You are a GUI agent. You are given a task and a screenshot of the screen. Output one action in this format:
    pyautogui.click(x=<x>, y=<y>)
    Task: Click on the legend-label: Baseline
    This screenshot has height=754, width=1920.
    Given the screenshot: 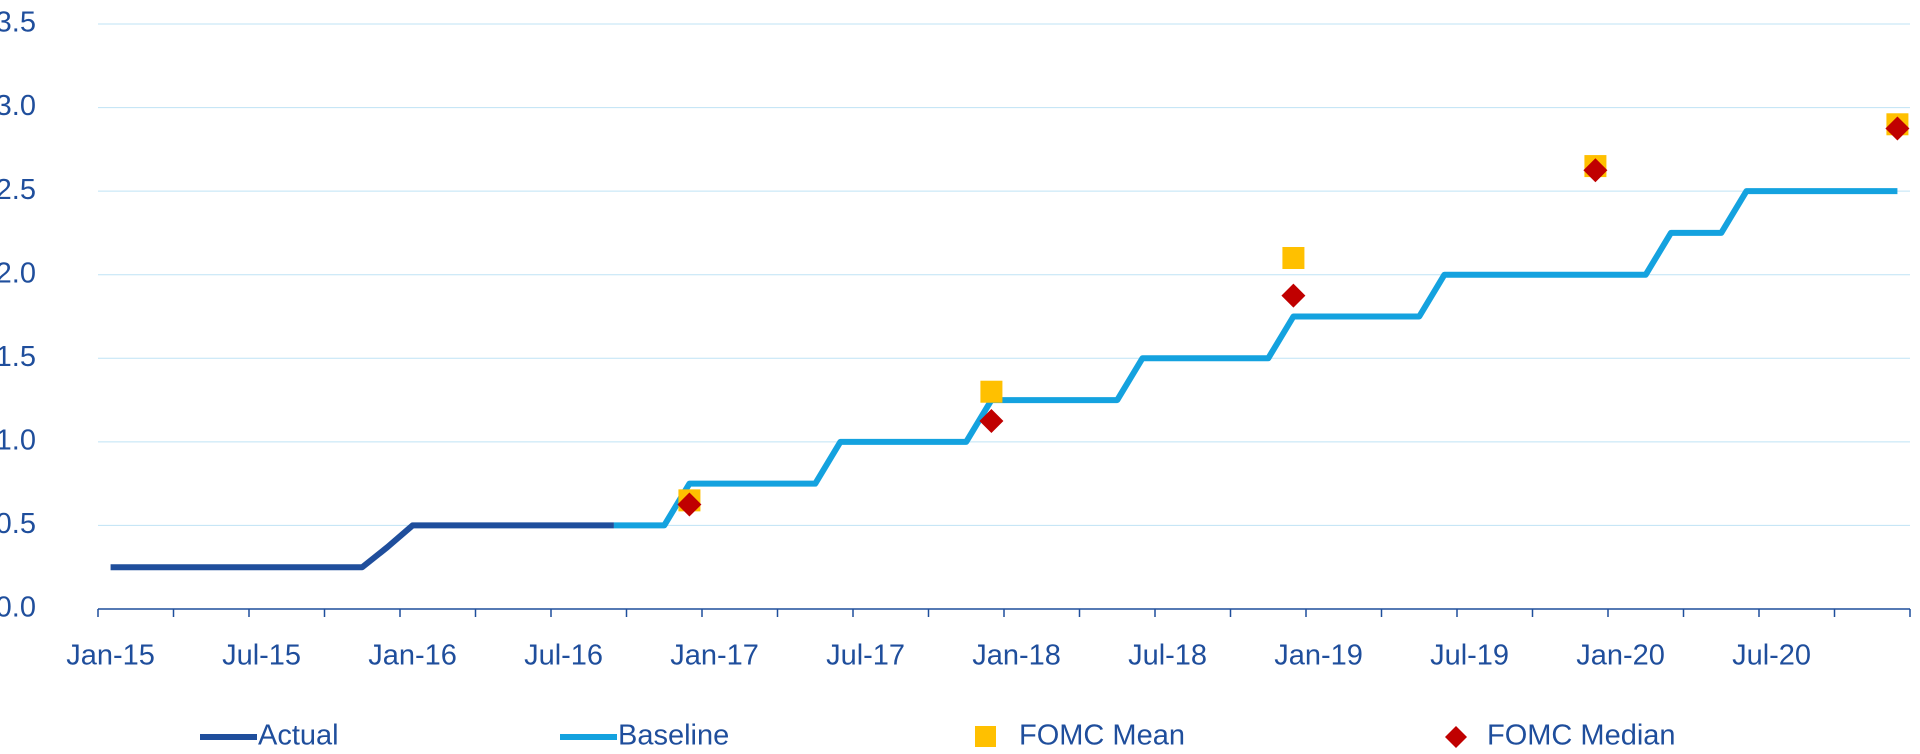 What is the action you would take?
    pyautogui.click(x=673, y=736)
    